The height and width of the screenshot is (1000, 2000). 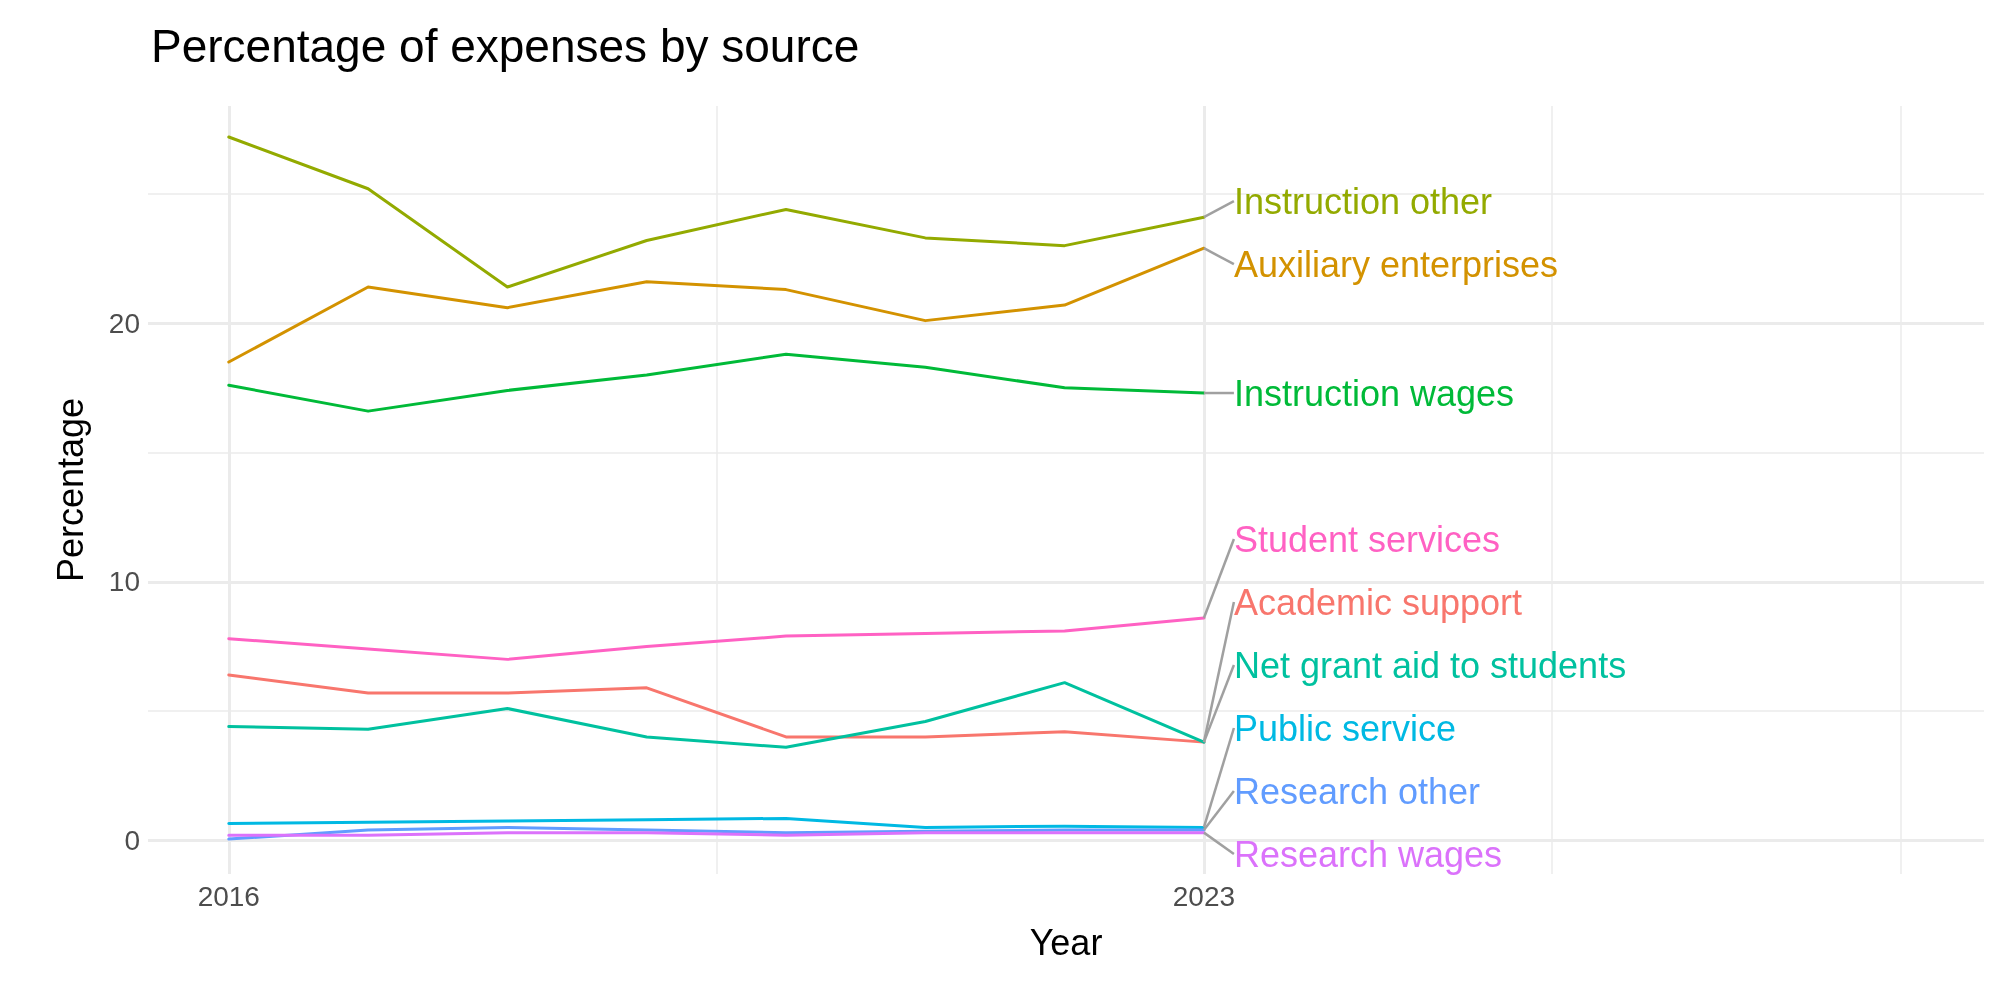 I want to click on series-label: Net grant aid to students, so click(x=1430, y=665).